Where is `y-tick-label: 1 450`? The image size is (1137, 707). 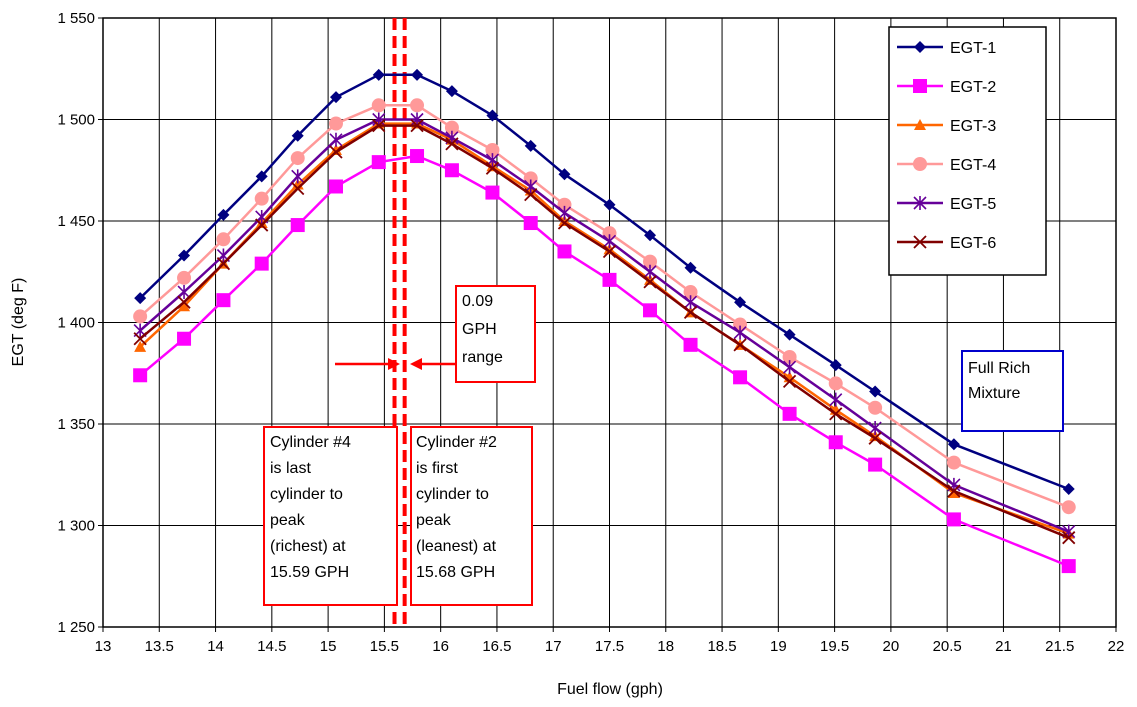
y-tick-label: 1 450 is located at coordinates (76, 221).